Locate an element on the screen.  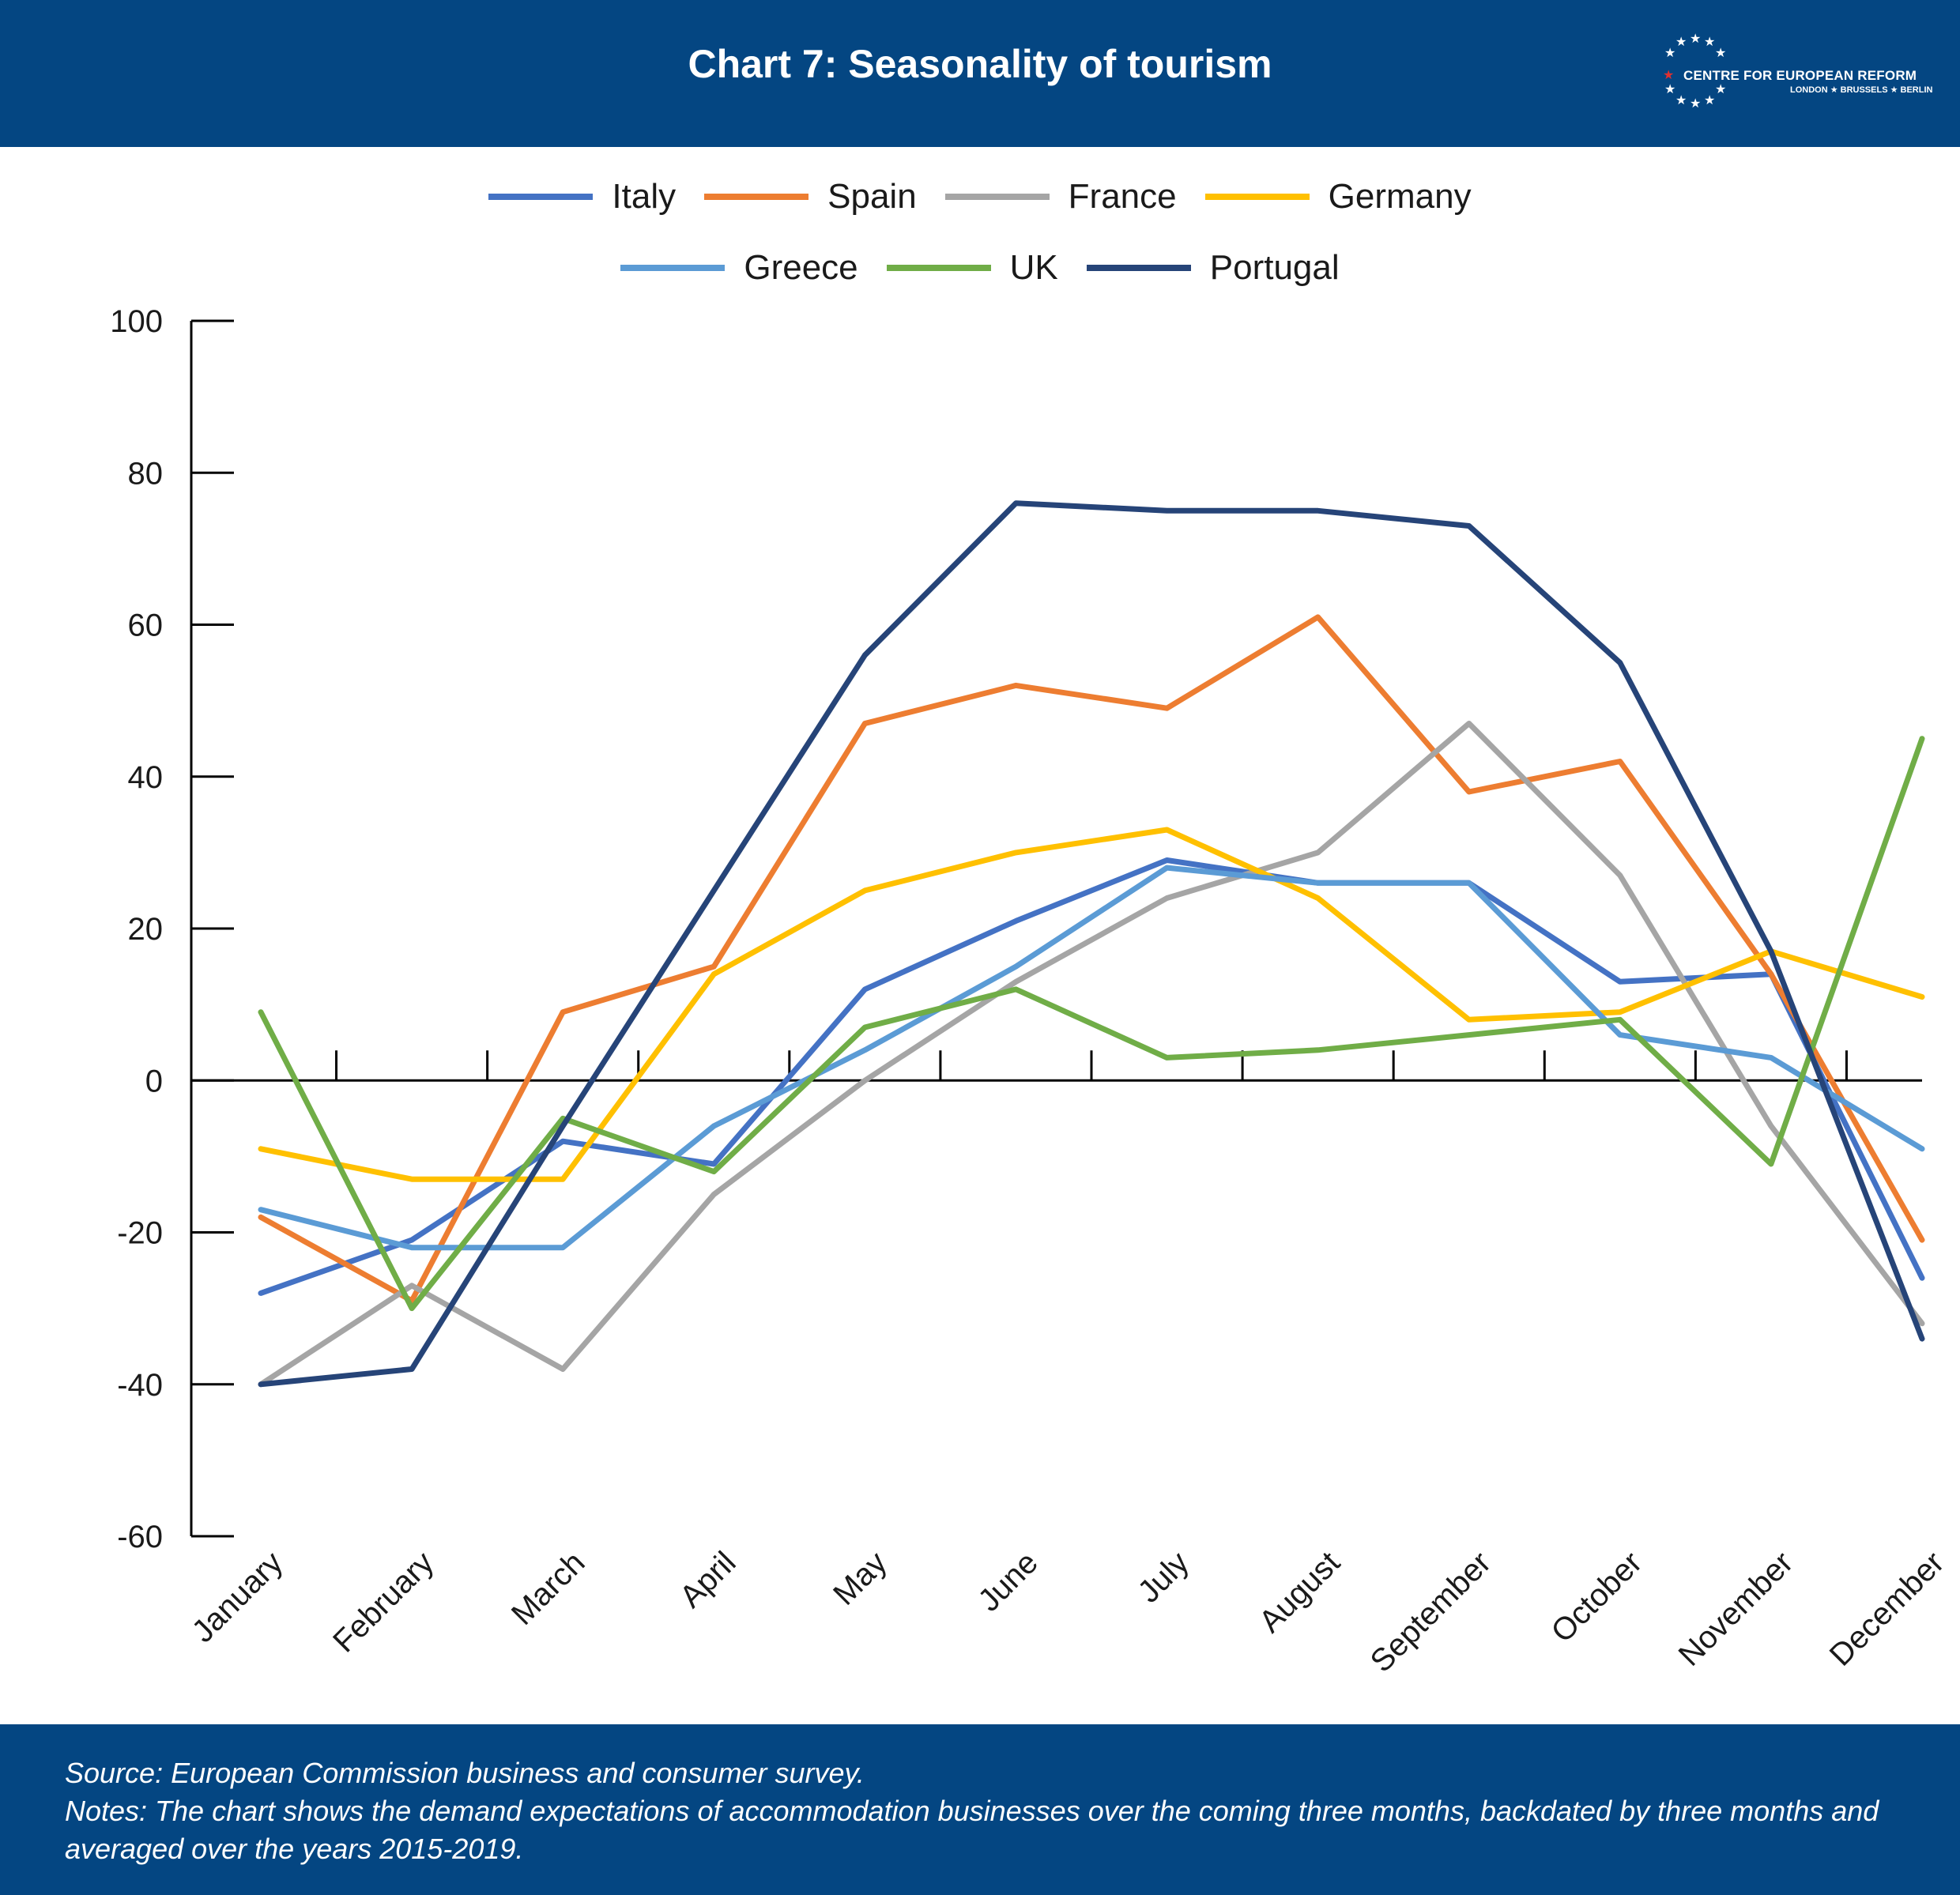
chart-title: Chart 7: Seasonality of tourism is located at coordinates (980, 64).